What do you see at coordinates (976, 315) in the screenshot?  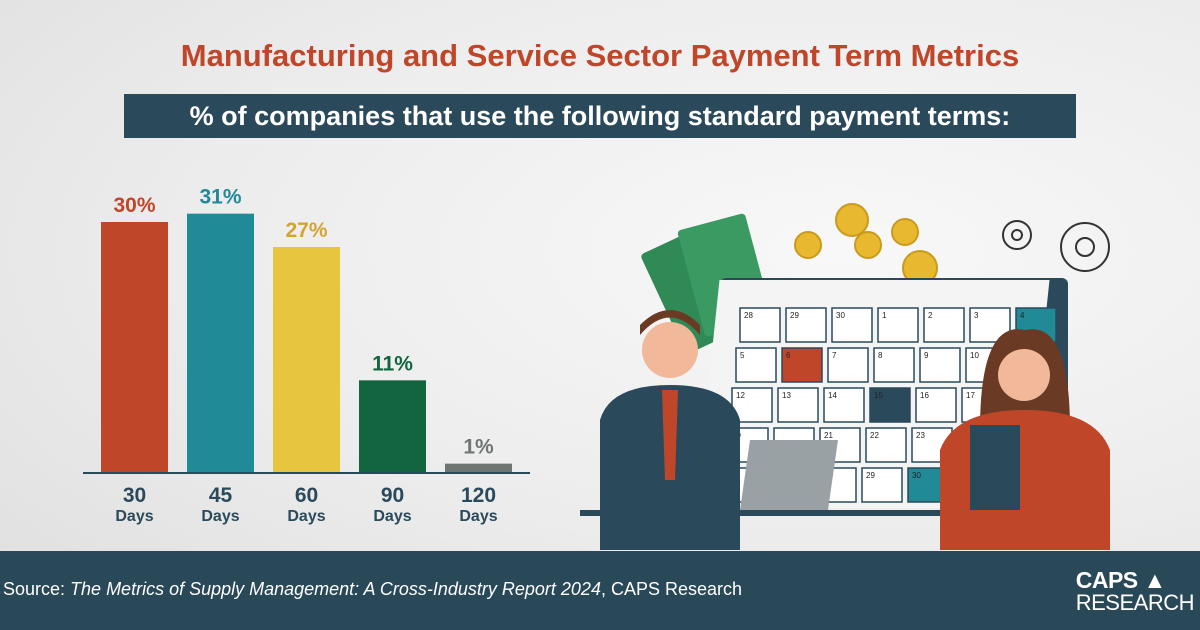 I see `calendar-day-number: 3` at bounding box center [976, 315].